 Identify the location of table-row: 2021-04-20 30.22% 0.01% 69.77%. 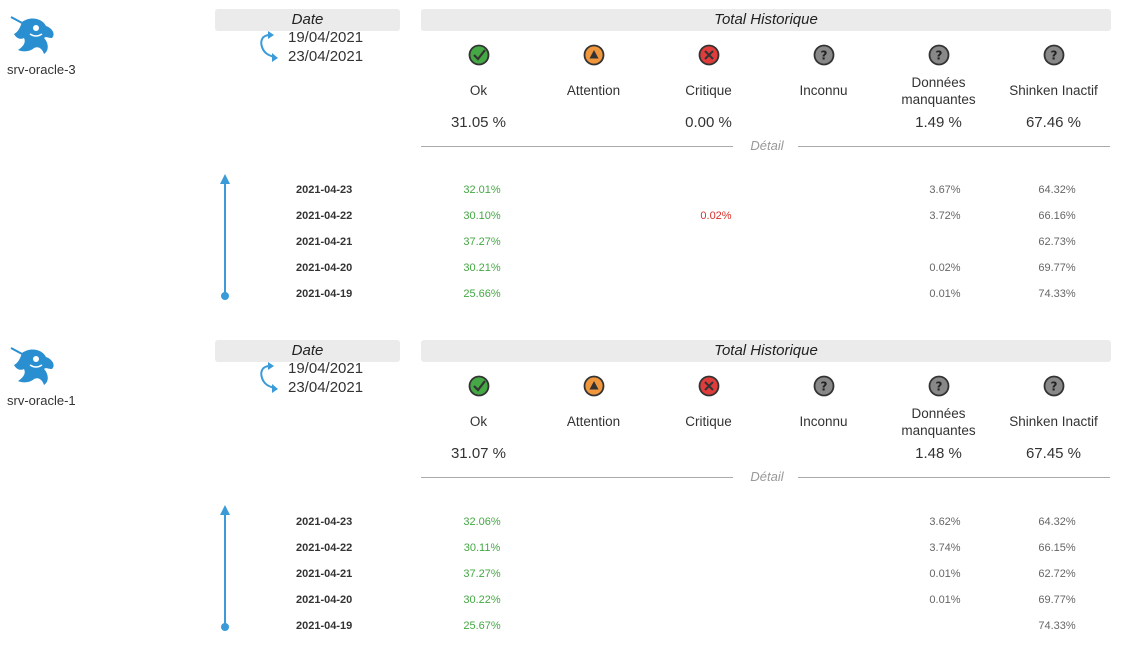
(564, 604).